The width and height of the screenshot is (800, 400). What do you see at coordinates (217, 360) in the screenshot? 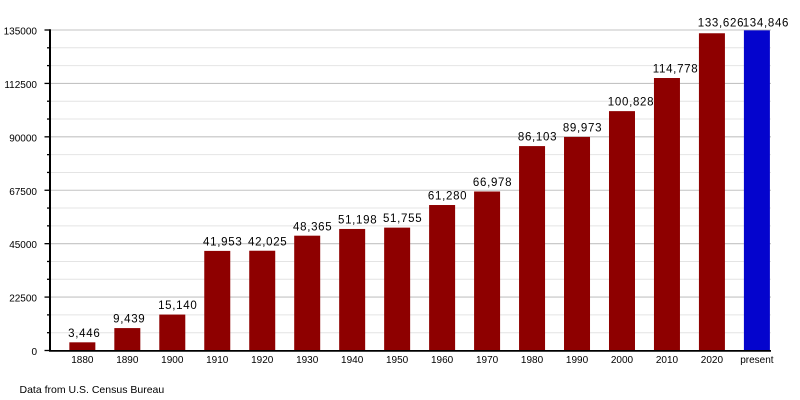
I see `svg-text: 1910` at bounding box center [217, 360].